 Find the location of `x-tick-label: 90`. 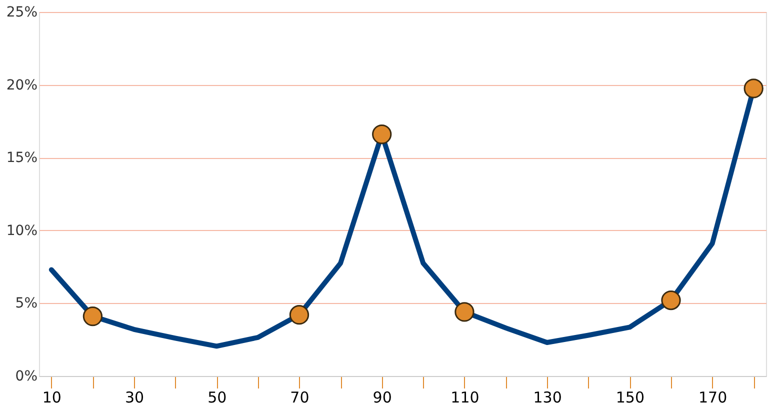

x-tick-label: 90 is located at coordinates (382, 397).